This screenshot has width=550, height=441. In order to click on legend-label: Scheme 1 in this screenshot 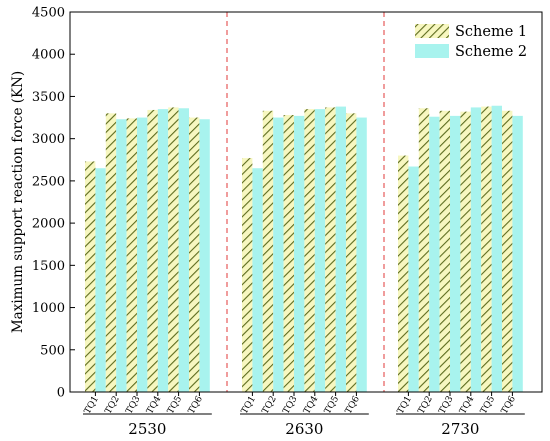, I will do `click(491, 32)`.